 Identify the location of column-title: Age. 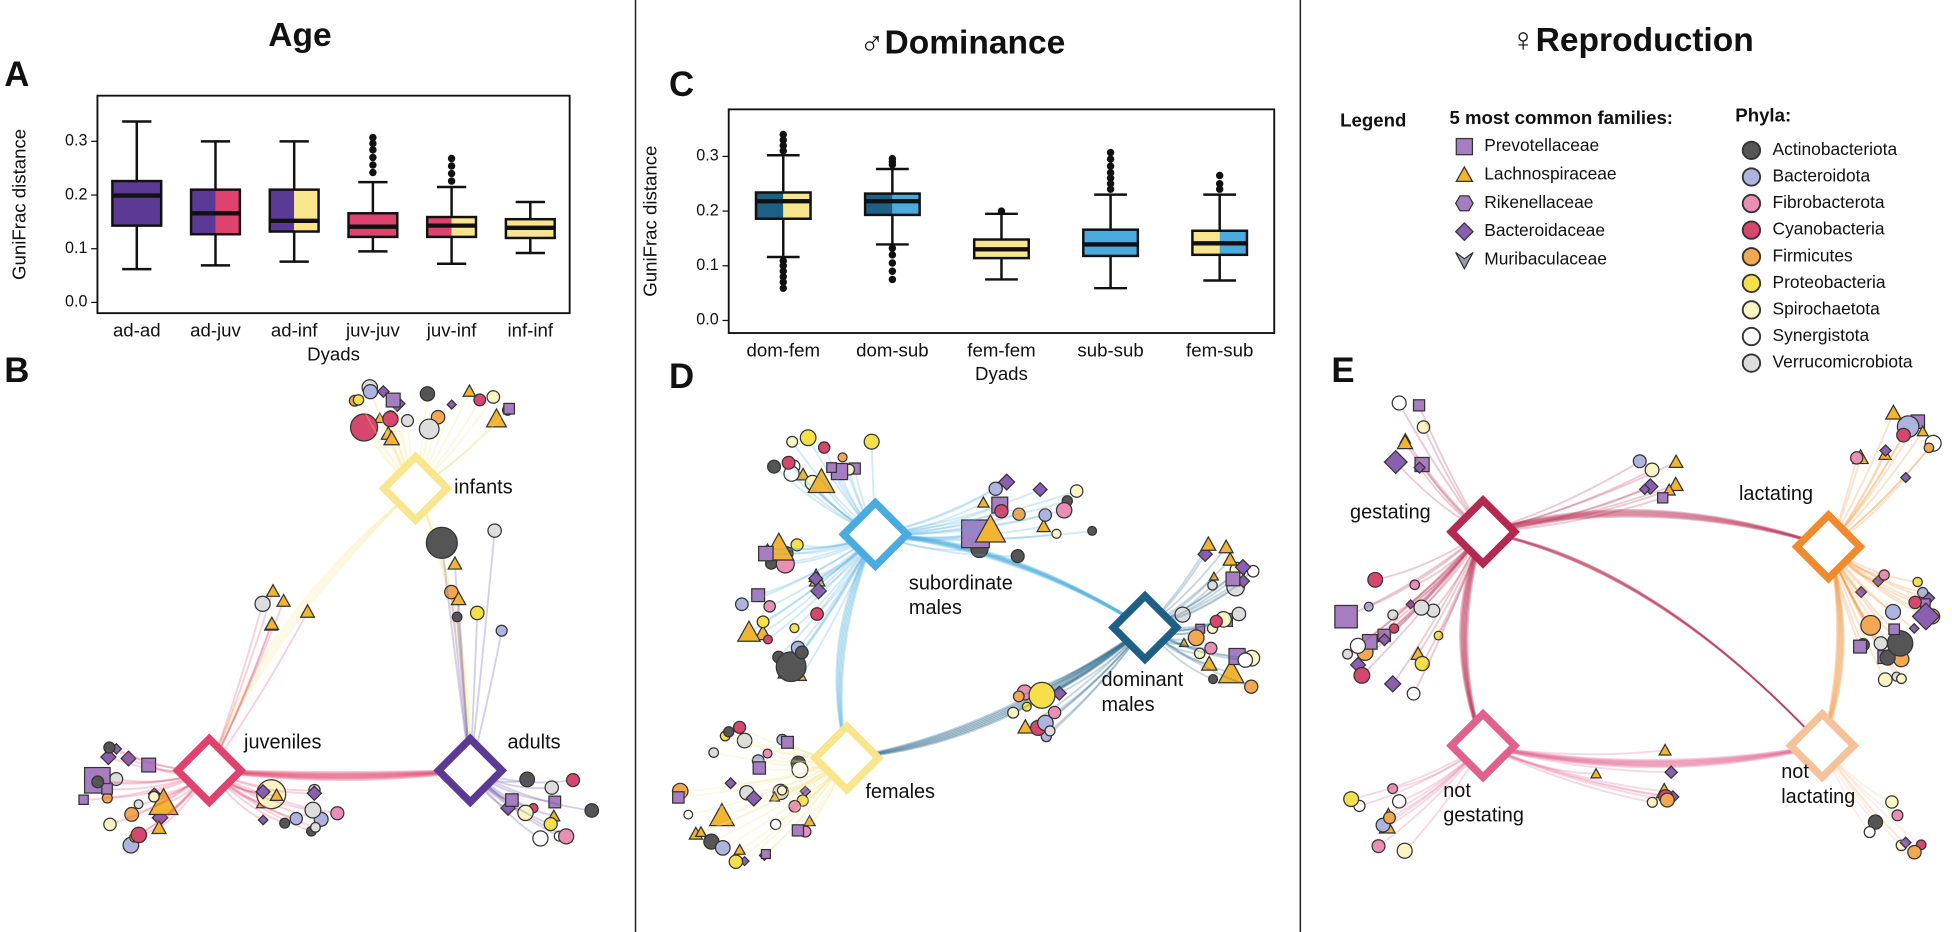
(299, 35).